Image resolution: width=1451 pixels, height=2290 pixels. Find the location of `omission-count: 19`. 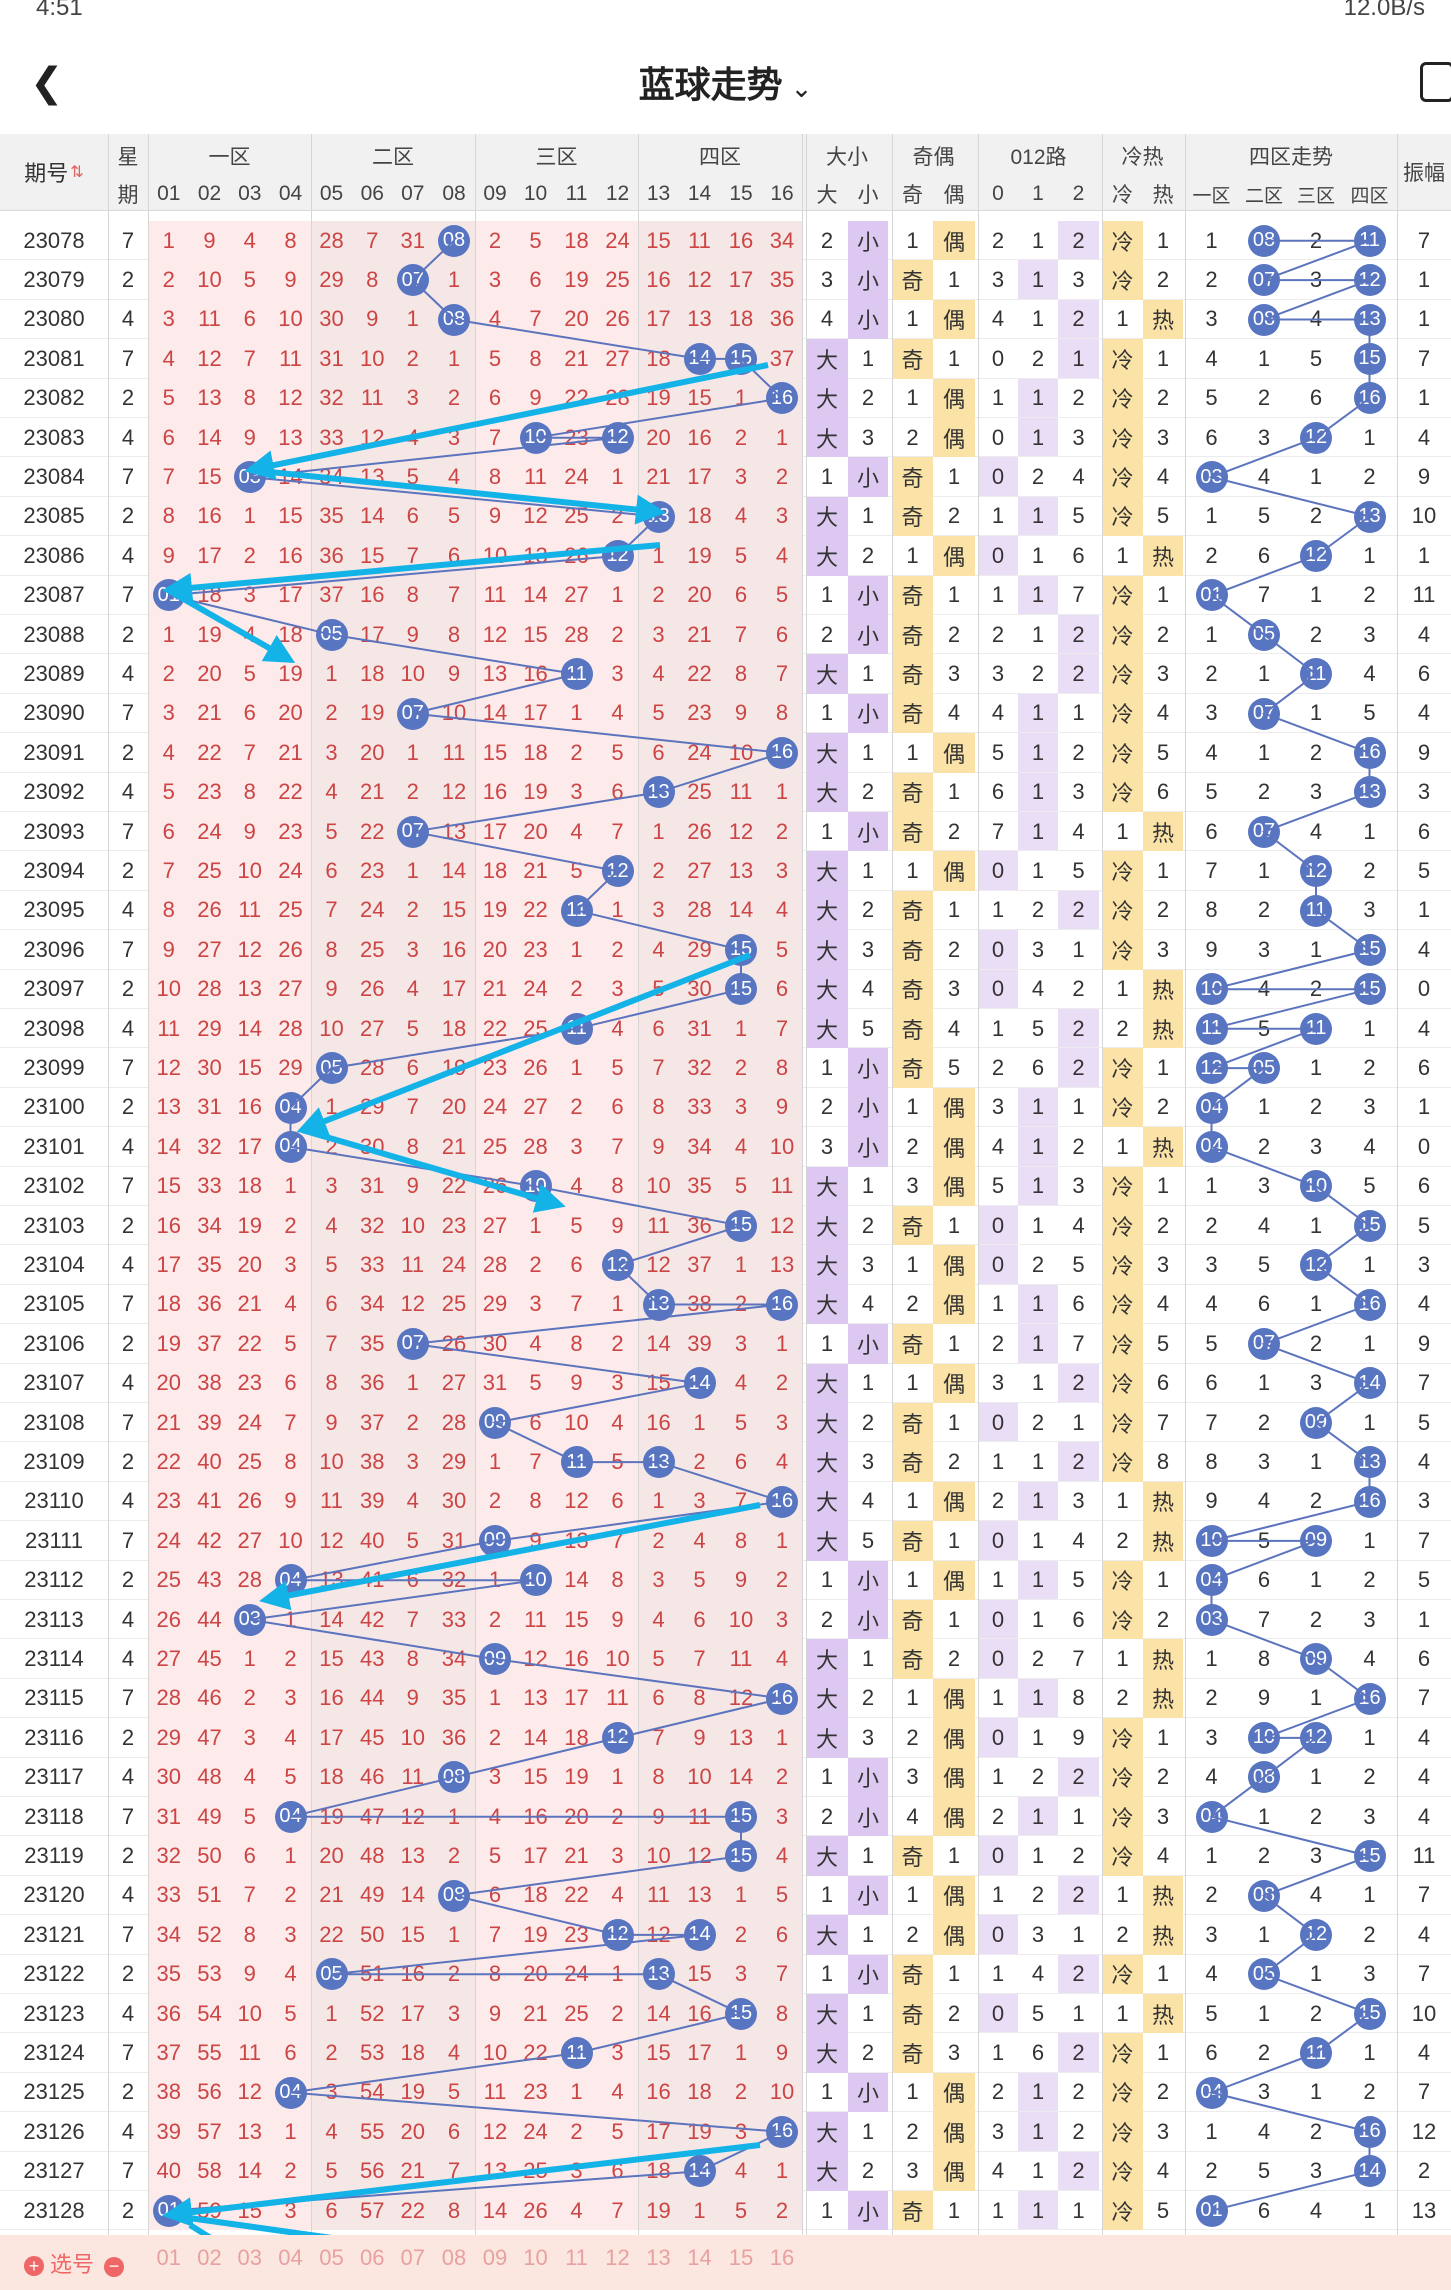

omission-count: 19 is located at coordinates (495, 910).